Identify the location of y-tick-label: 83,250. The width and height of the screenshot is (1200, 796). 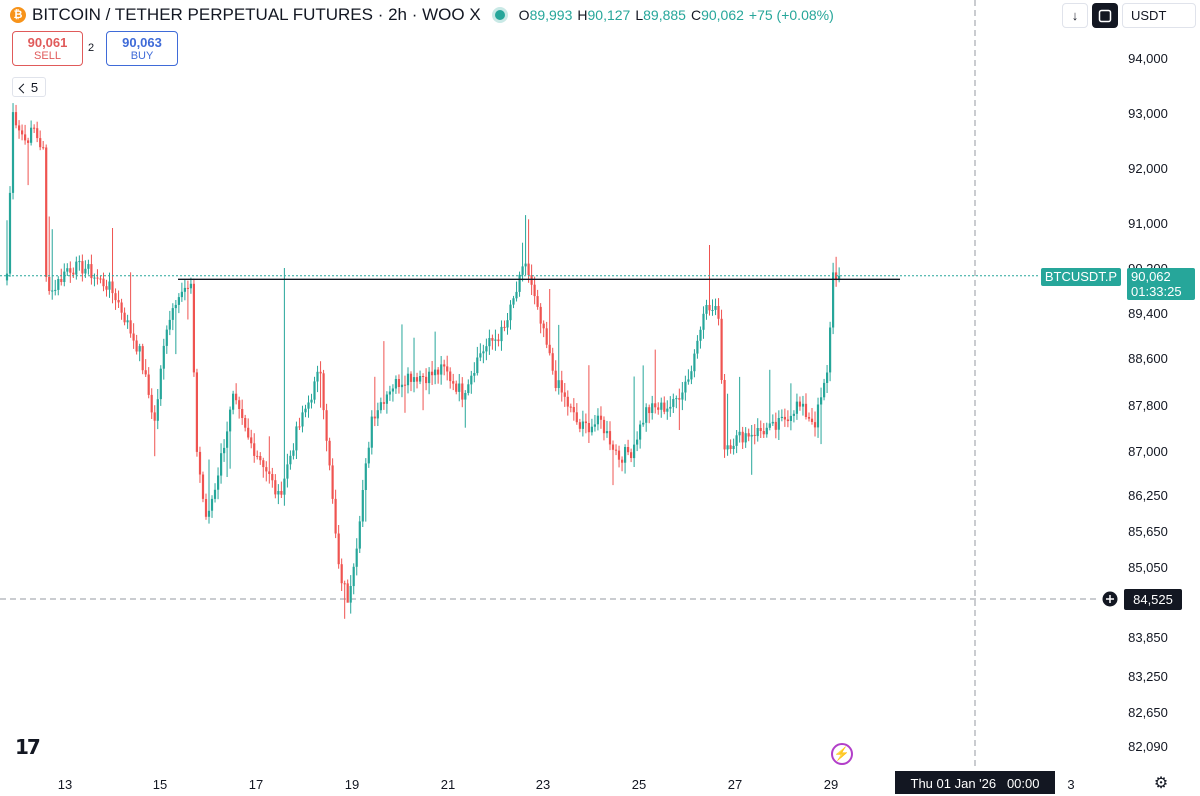
(1148, 676).